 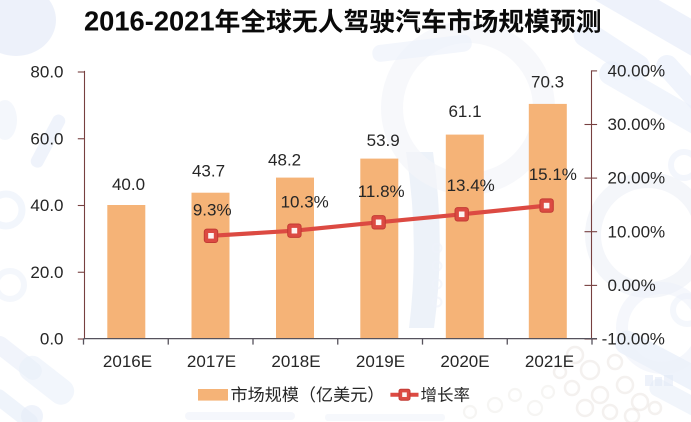 What do you see at coordinates (211, 361) in the screenshot?
I see `svg-text: 2017E` at bounding box center [211, 361].